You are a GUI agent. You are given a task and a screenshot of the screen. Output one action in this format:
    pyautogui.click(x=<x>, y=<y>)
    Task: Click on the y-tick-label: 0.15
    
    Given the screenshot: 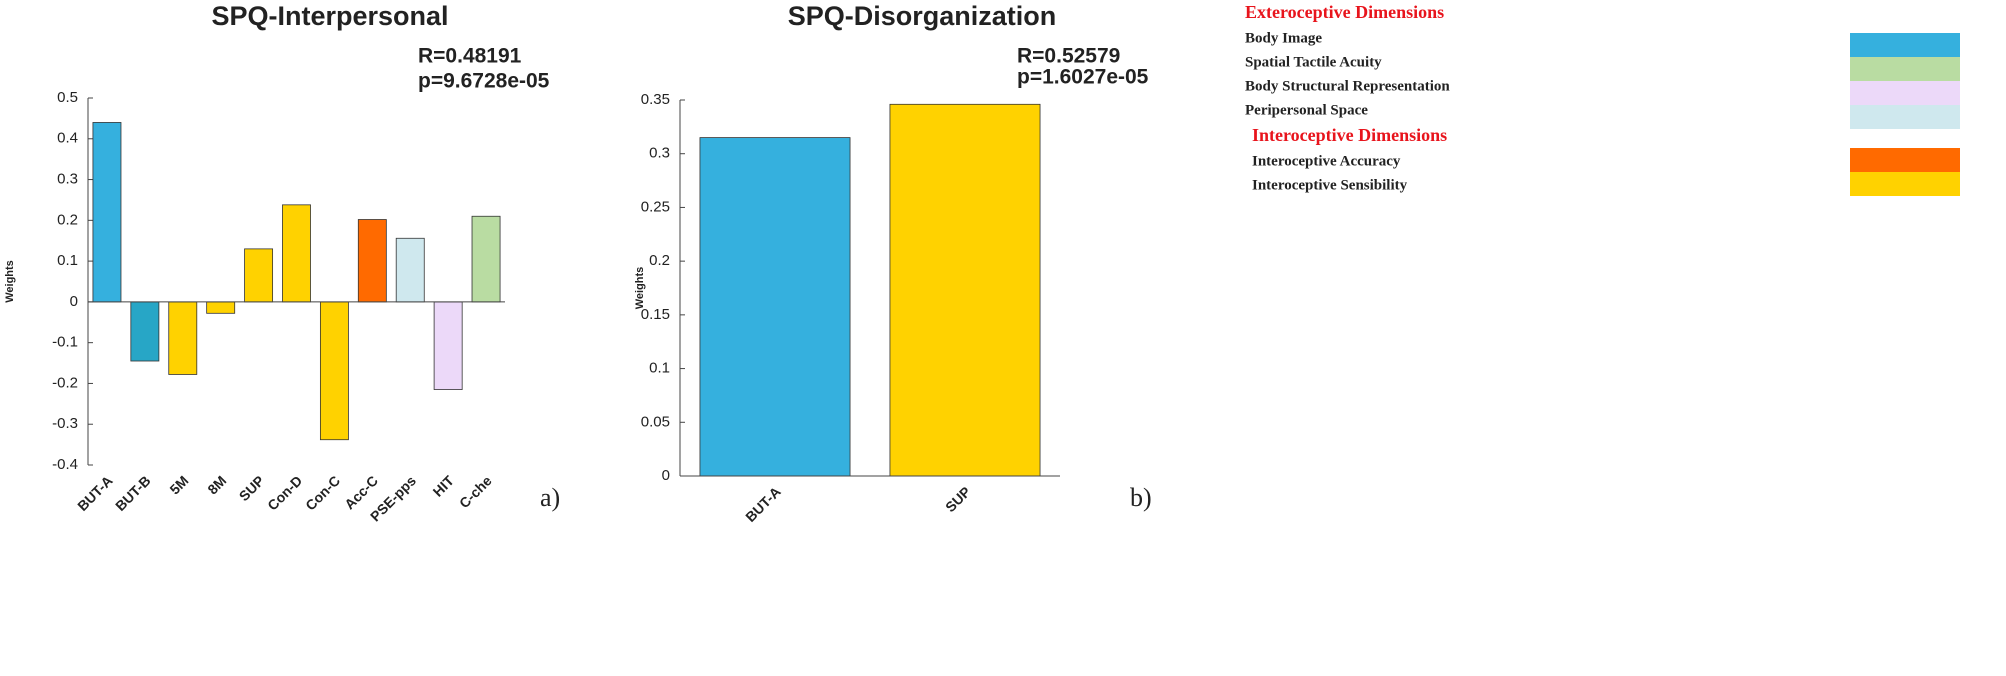 What is the action you would take?
    pyautogui.click(x=655, y=314)
    